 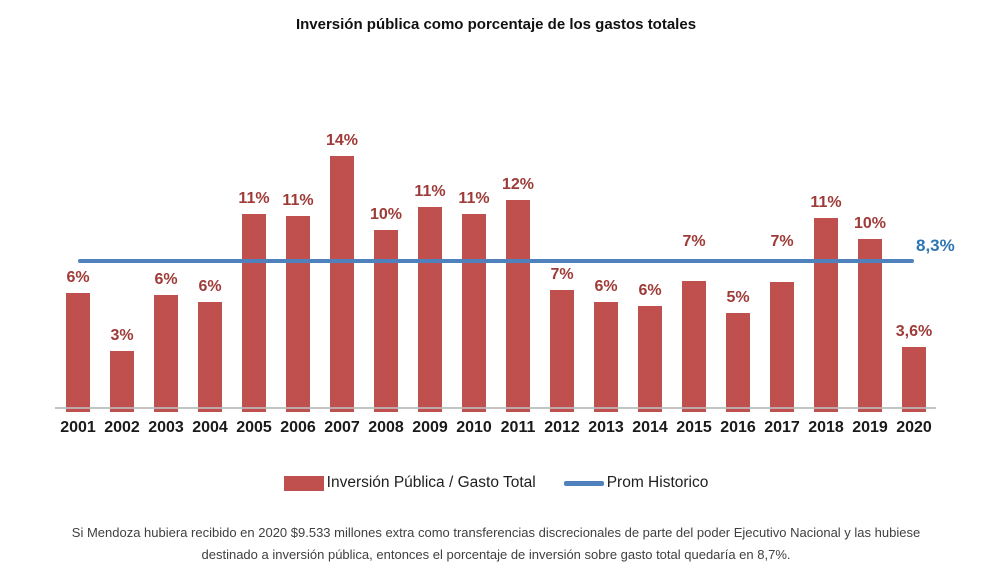 I want to click on bar-value-label: 14%, so click(x=342, y=141).